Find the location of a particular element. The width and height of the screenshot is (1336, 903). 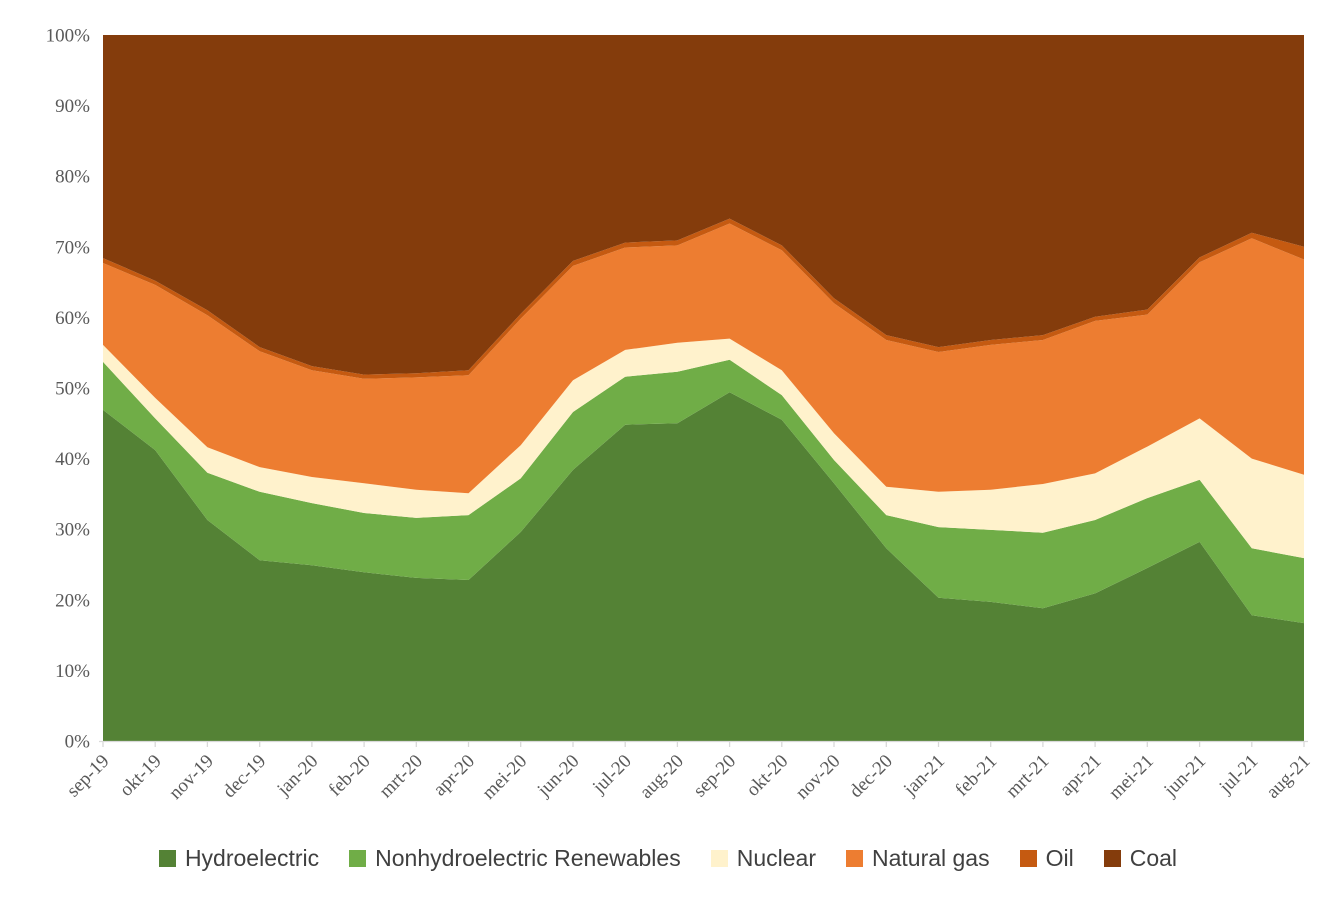

x-axis-label: jul-21 is located at coordinates (1239, 775).